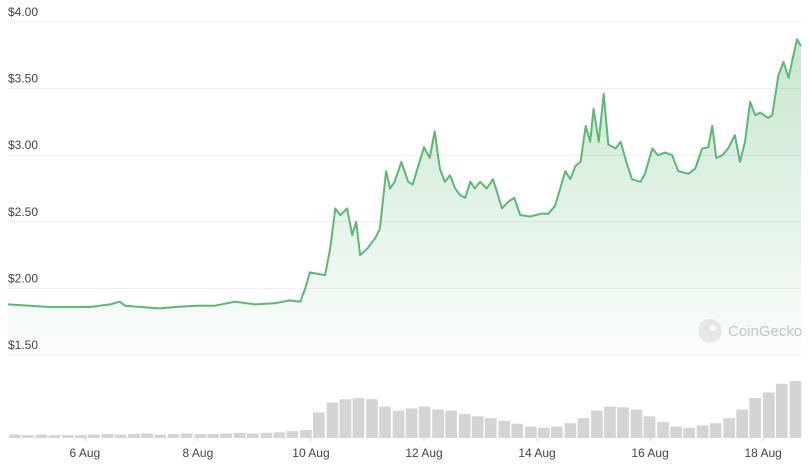 This screenshot has width=809, height=465. I want to click on y-tick-label: $3.50, so click(23, 79).